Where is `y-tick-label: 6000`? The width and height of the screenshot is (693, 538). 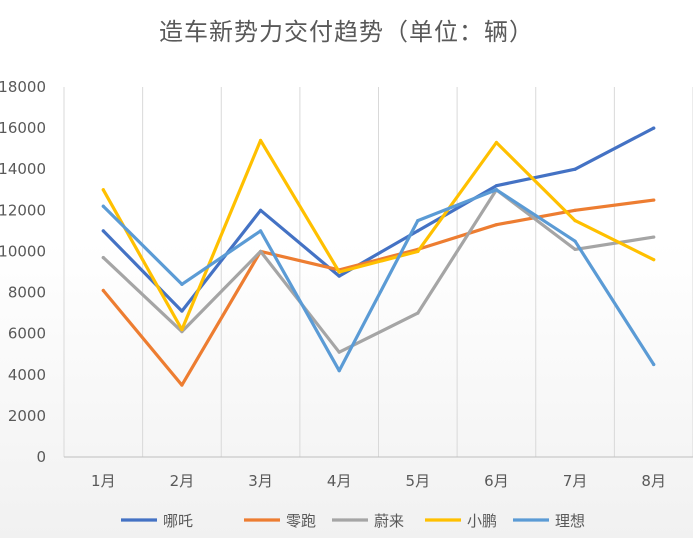
y-tick-label: 6000 is located at coordinates (27, 334).